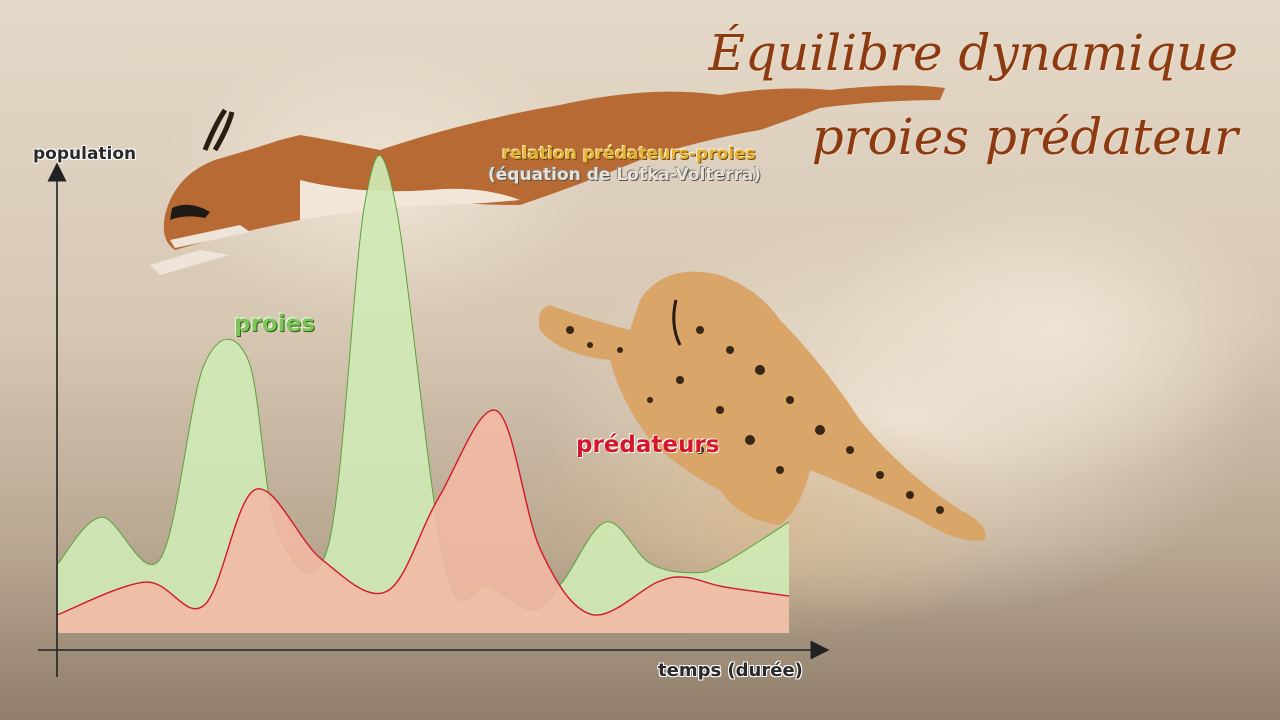 This screenshot has width=1280, height=720. Describe the element at coordinates (973, 53) in the screenshot. I see `title-line-1: Équilibre dynamique` at that location.